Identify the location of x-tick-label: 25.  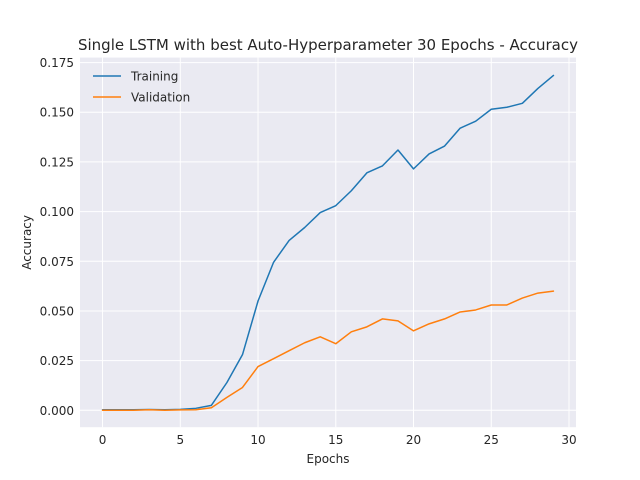
(491, 440).